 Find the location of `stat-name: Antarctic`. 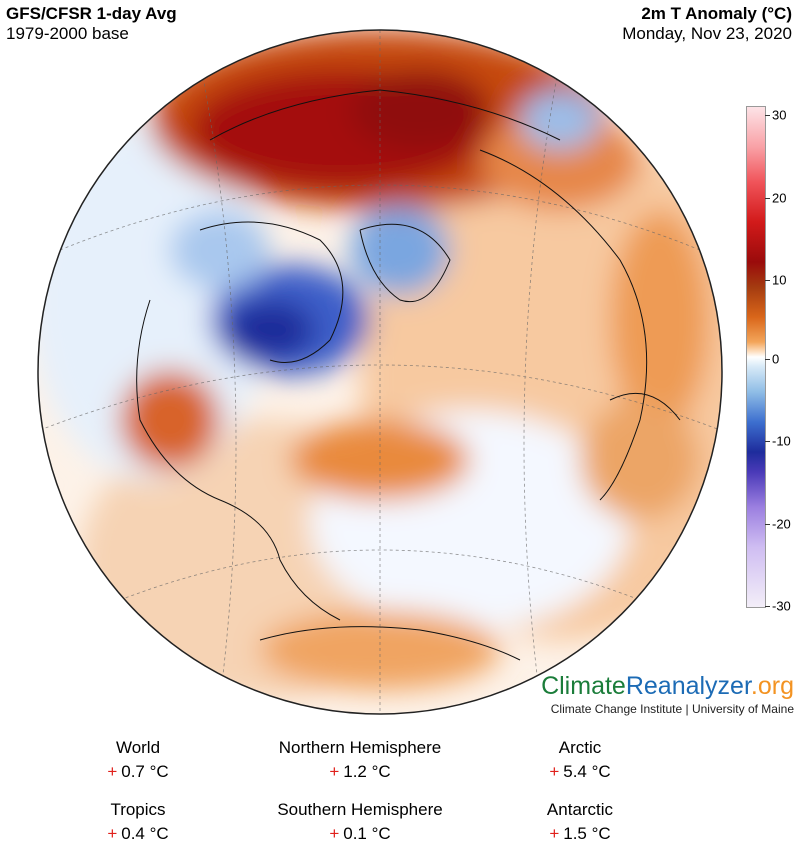

stat-name: Antarctic is located at coordinates (580, 809).